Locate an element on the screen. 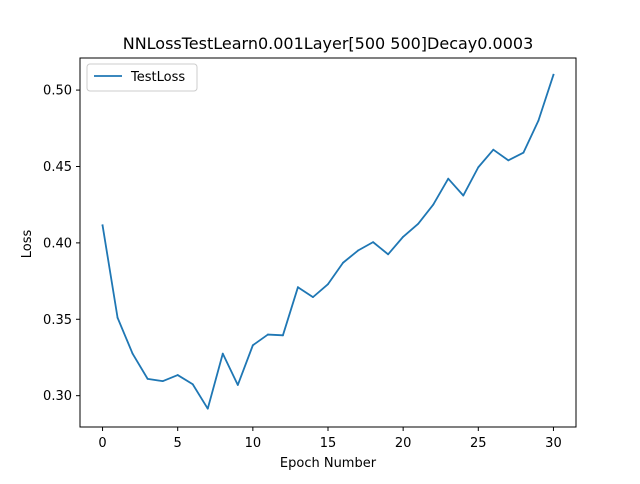  y-tick-label: 0.30 is located at coordinates (57, 396).